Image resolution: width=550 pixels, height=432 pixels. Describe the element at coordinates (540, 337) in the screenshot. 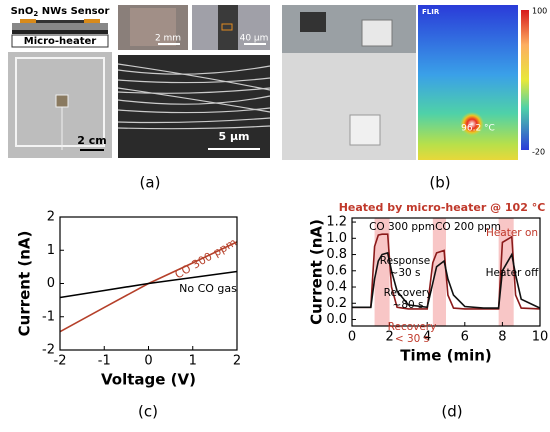

I see `x-tick-label: 10` at that location.